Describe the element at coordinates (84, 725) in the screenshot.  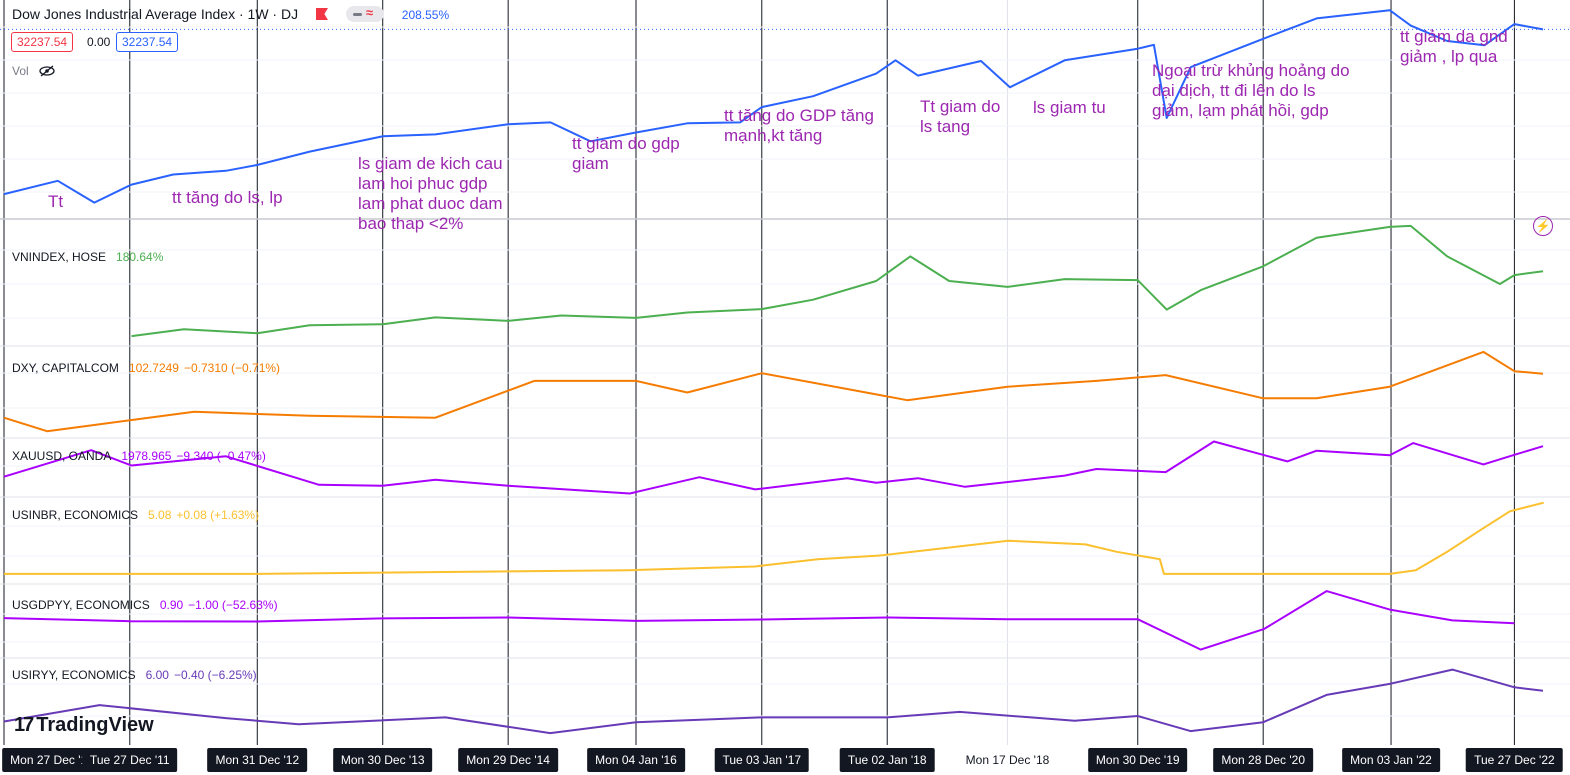
I see `tradingview-logo: 17 TradingView` at that location.